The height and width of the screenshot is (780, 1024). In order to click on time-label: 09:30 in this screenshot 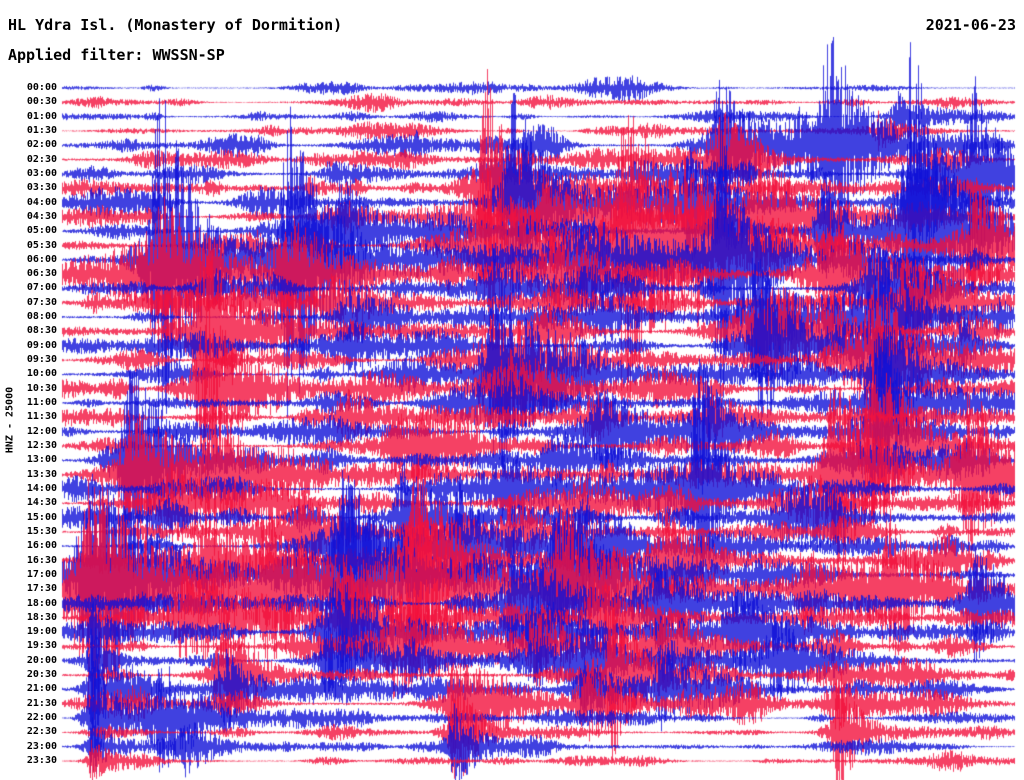, I will do `click(41, 360)`.